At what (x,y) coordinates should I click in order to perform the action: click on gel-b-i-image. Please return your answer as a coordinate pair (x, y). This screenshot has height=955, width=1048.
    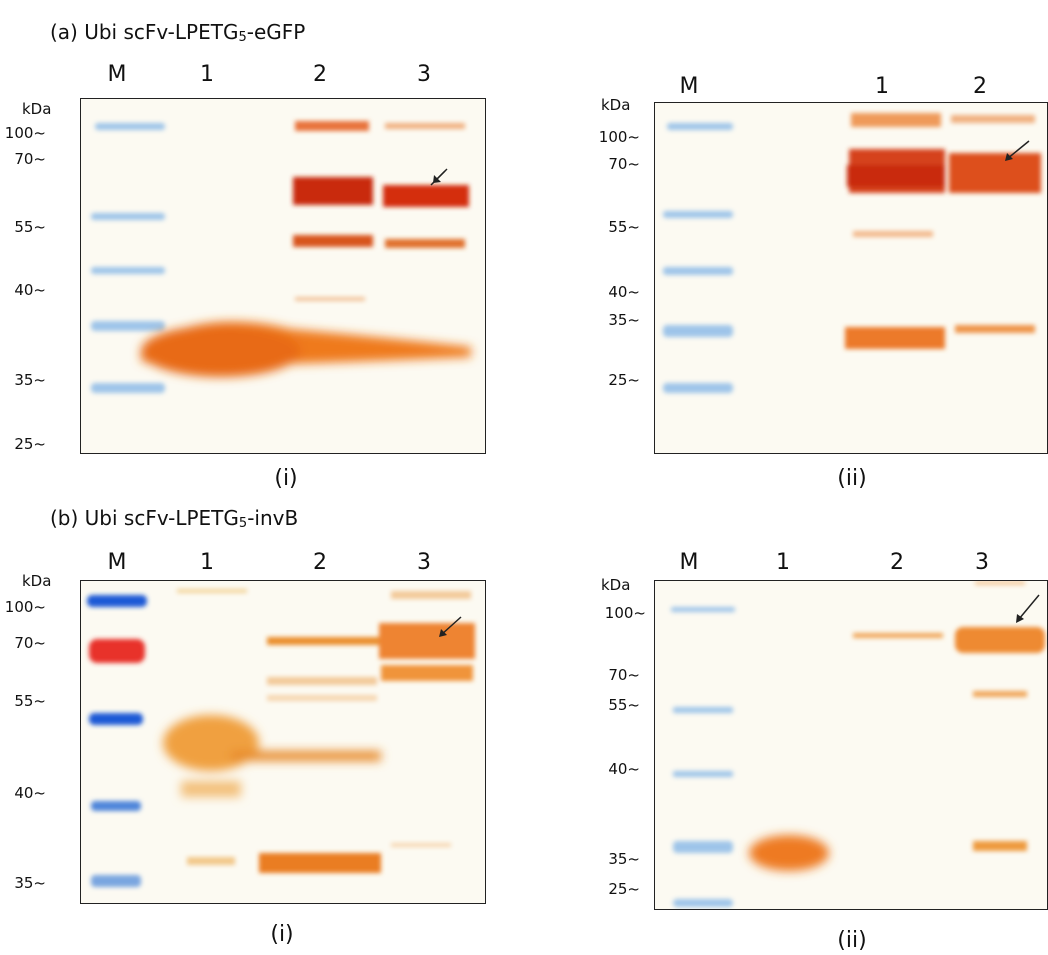
    Looking at the image, I should click on (281, 738).